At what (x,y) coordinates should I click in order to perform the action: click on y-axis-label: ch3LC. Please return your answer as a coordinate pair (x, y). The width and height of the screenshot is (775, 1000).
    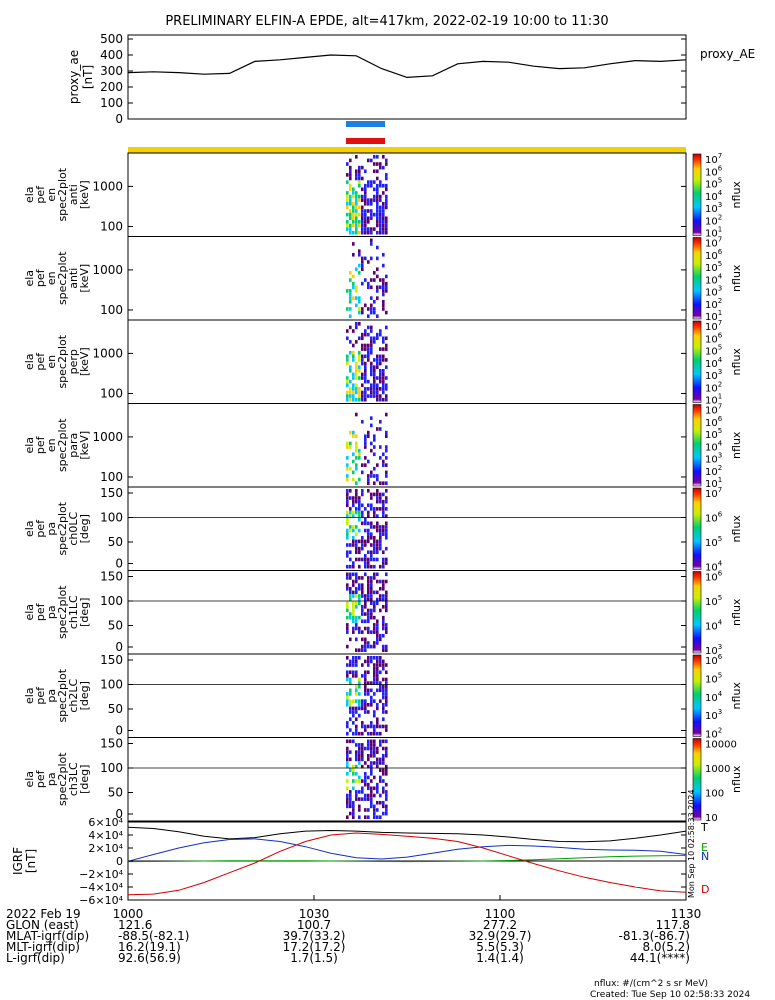
    Looking at the image, I should click on (73, 779).